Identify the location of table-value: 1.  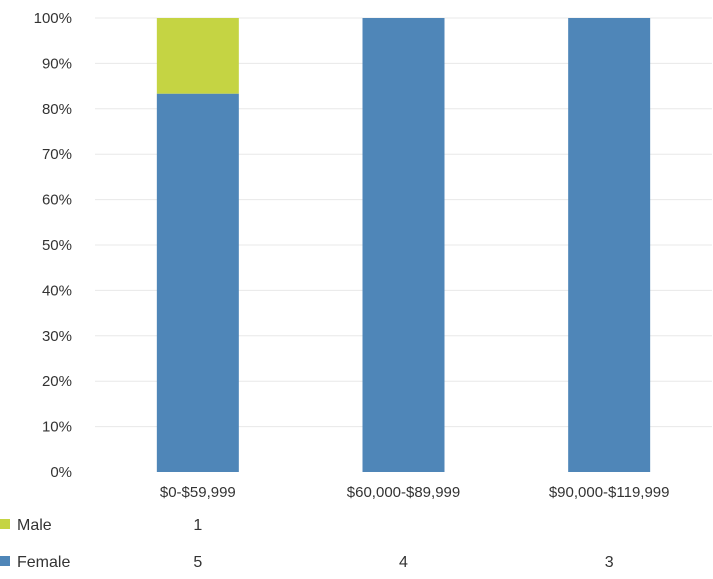
(197, 525).